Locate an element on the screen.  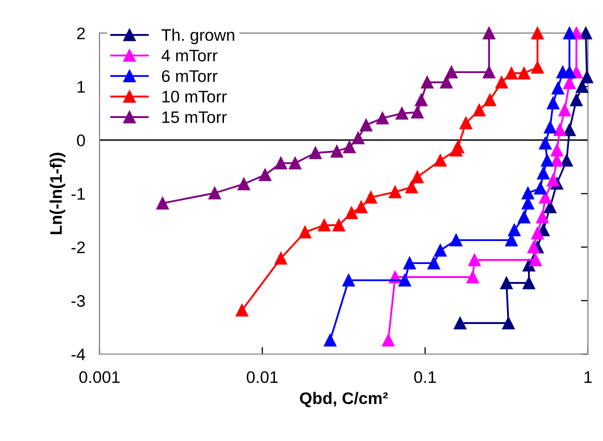
y-tick-label: -3 is located at coordinates (78, 301).